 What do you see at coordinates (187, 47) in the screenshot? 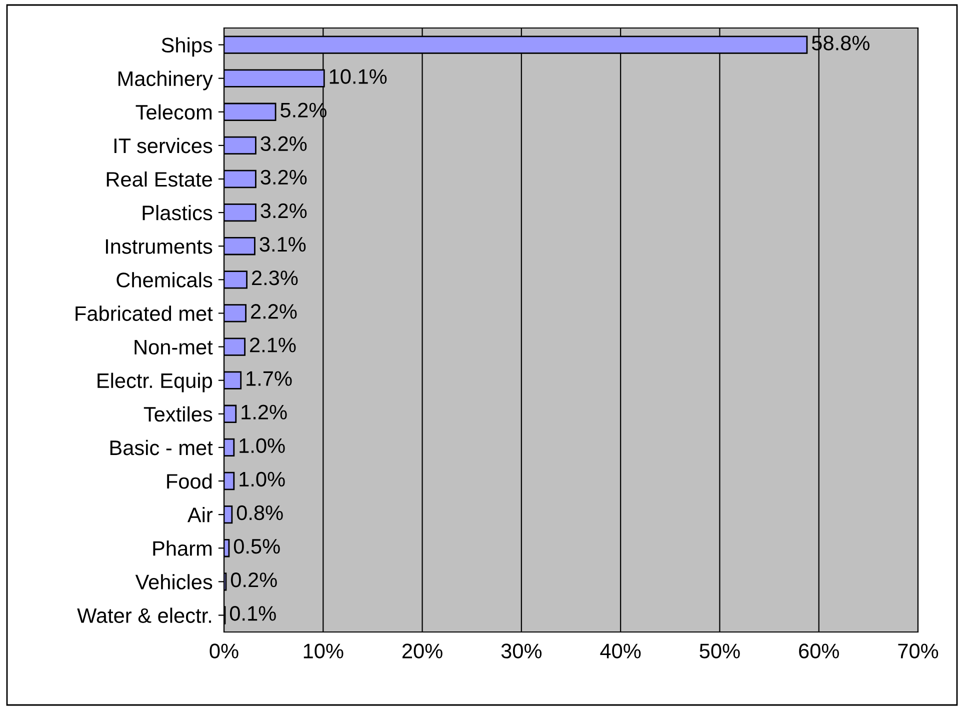
I see `y-tick-label: Ships` at bounding box center [187, 47].